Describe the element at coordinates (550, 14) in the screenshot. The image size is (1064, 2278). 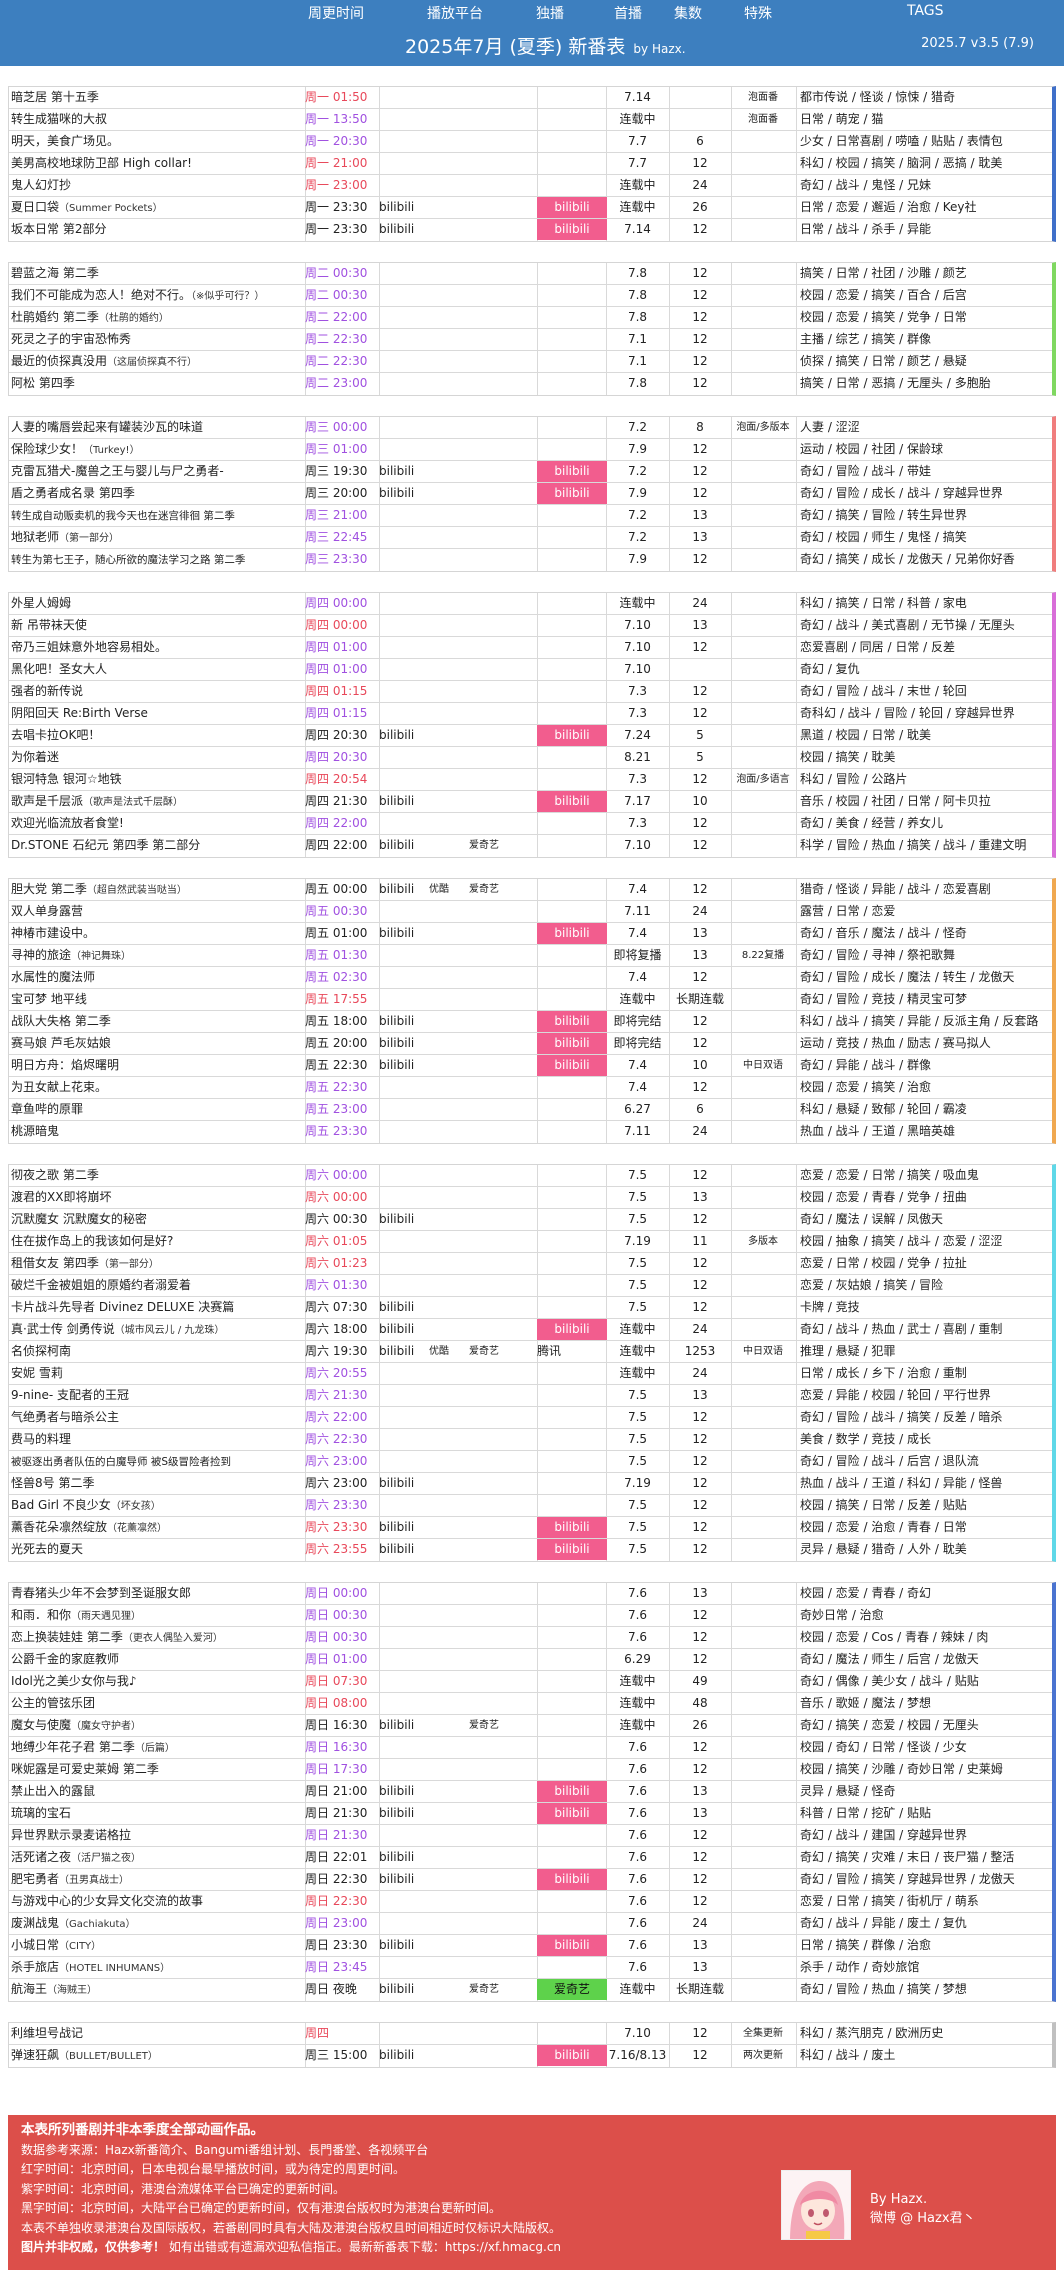
I see `col-label-exclusive: 独播` at that location.